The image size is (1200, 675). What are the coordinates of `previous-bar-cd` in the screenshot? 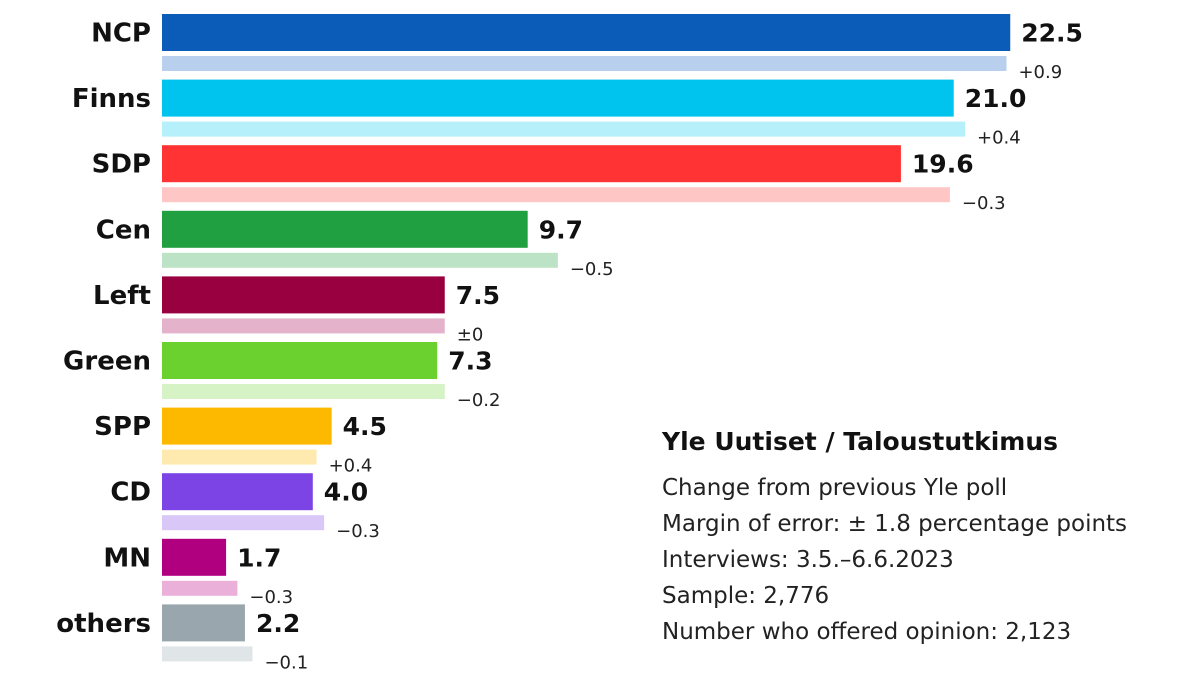 It's located at (243, 523).